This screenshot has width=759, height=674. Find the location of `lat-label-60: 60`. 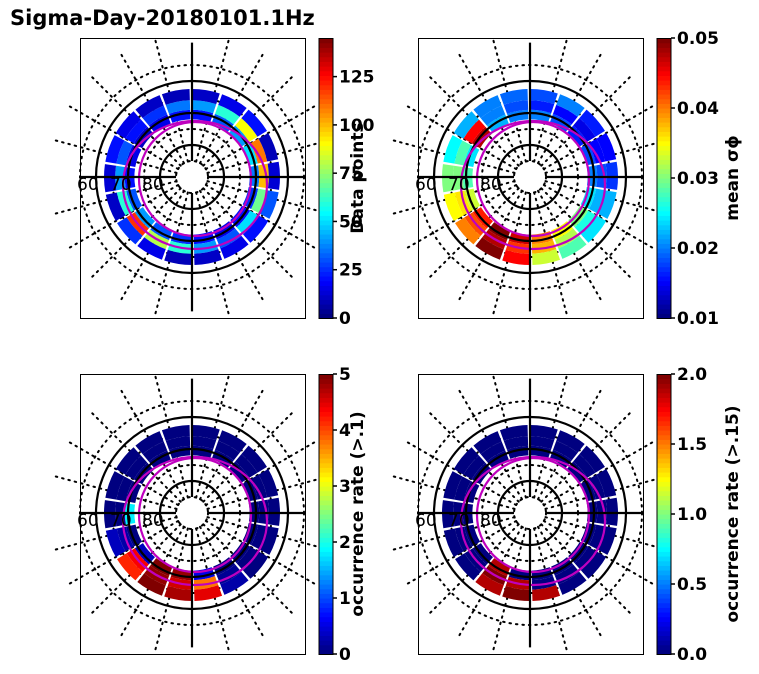

lat-label-60: 60 is located at coordinates (426, 185).